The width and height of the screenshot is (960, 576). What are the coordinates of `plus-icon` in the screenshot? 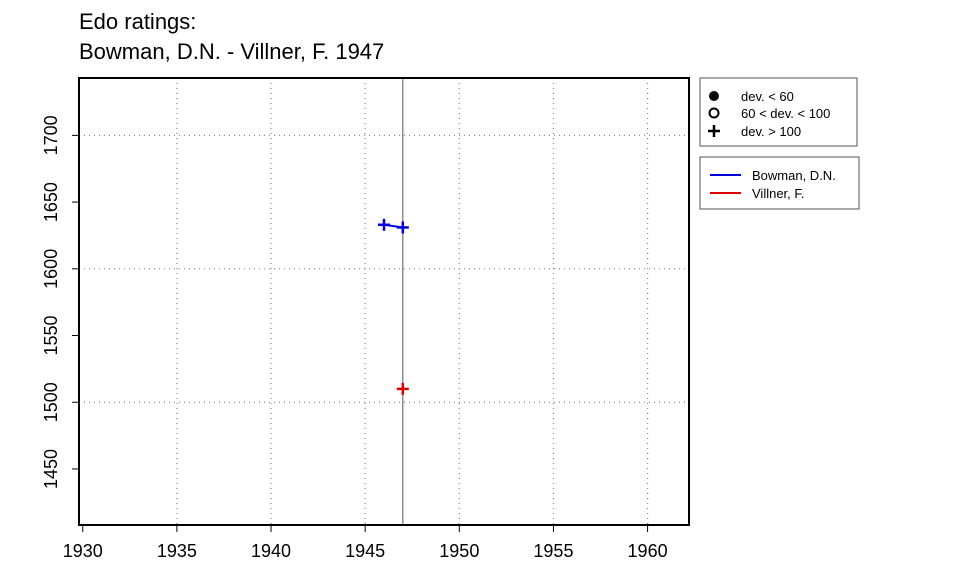 It's located at (714, 131).